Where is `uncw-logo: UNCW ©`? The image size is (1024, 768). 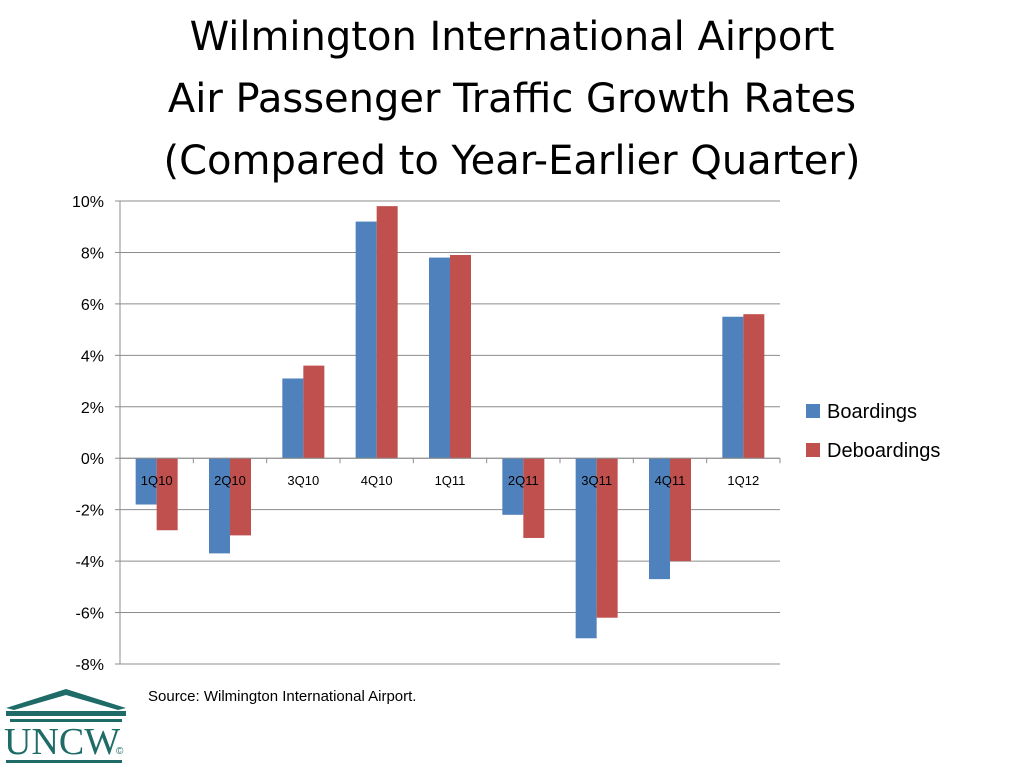
uncw-logo: UNCW © is located at coordinates (65, 726).